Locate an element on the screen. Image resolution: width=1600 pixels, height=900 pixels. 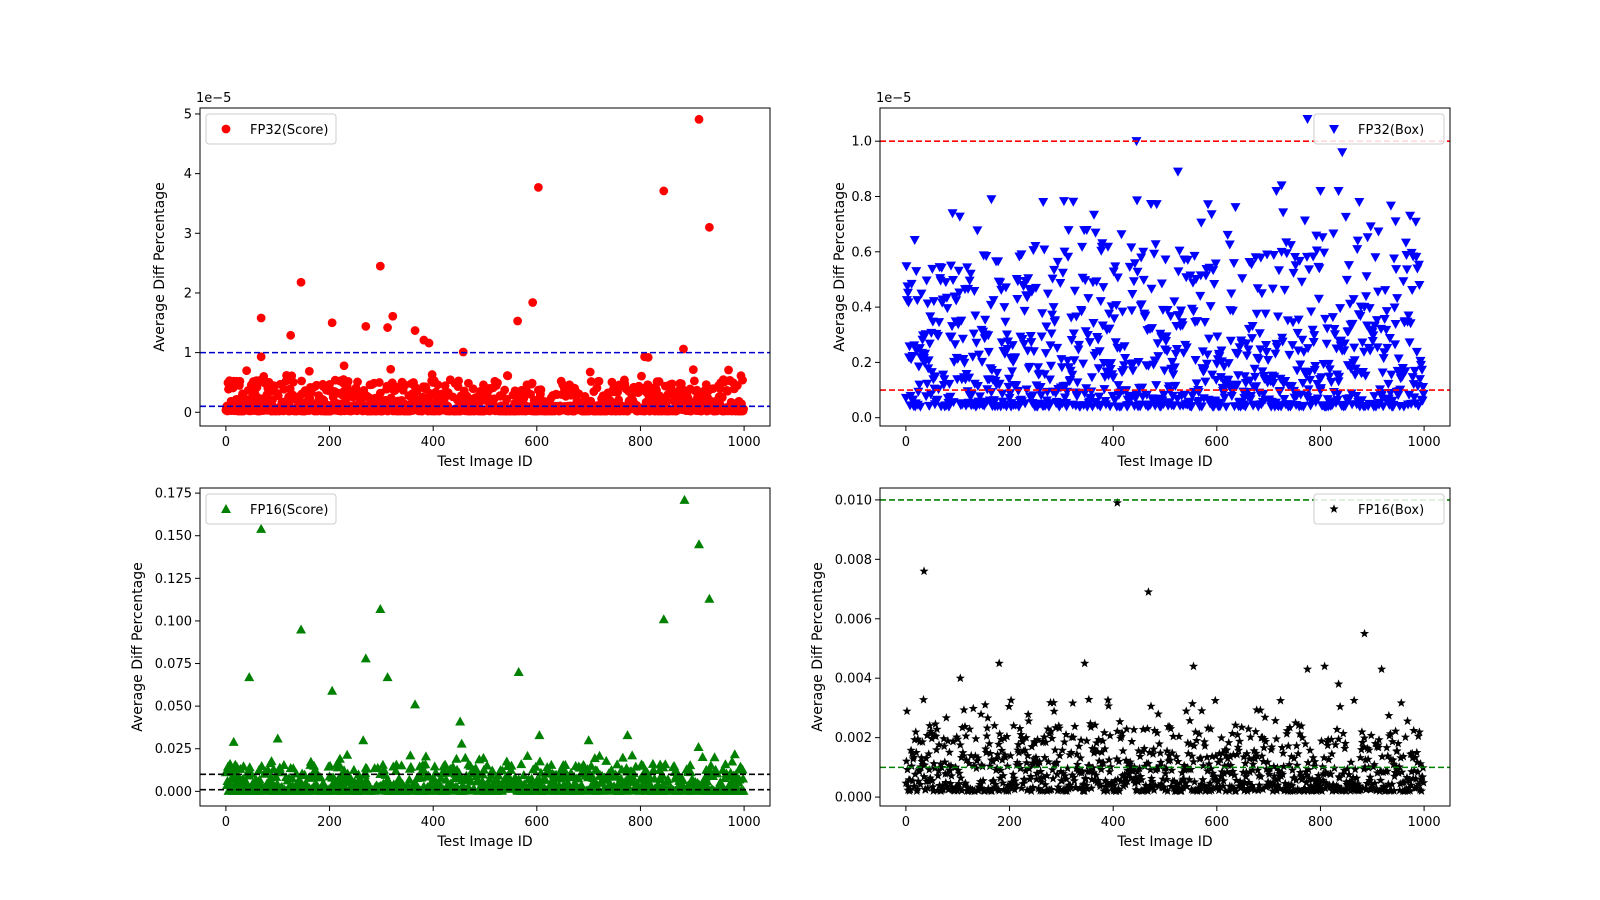
y-offset-label: 1e−5 is located at coordinates (213, 98).